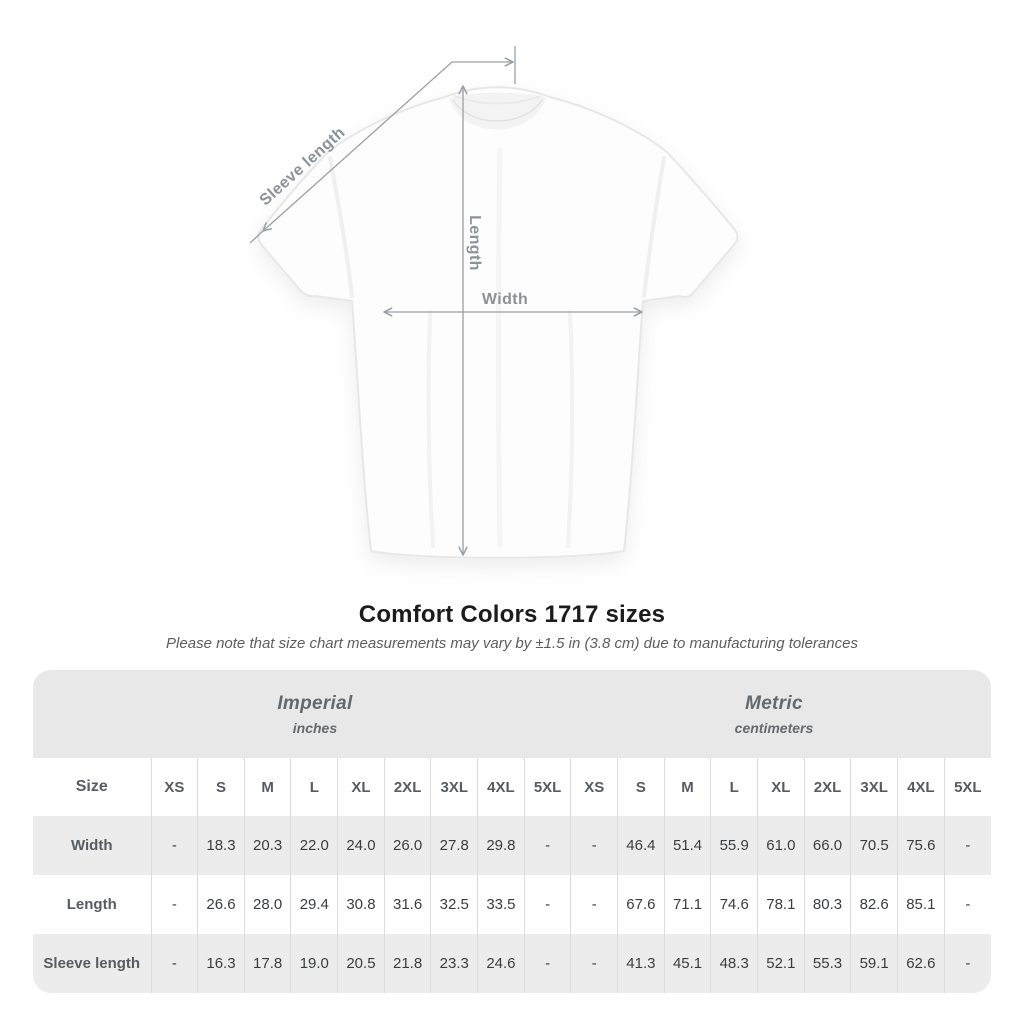 The width and height of the screenshot is (1024, 1024). Describe the element at coordinates (501, 845) in the screenshot. I see `value-cell: 29.8` at that location.